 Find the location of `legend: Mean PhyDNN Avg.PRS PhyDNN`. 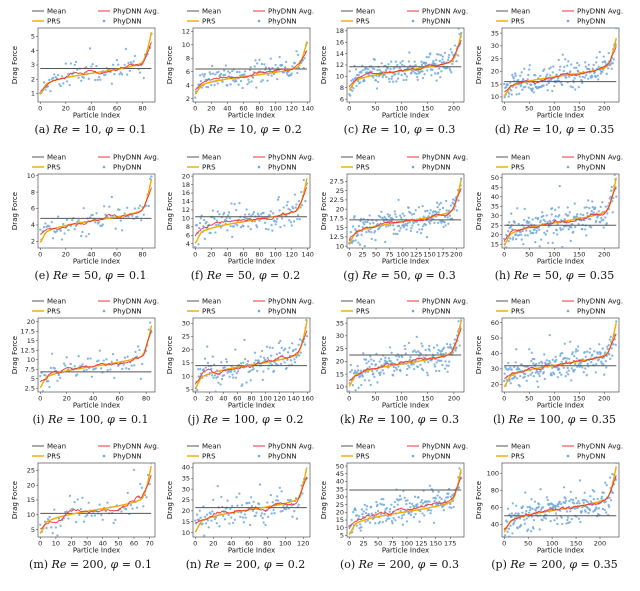

legend: Mean PhyDNN Avg.PRS PhyDNN is located at coordinates (559, 306).